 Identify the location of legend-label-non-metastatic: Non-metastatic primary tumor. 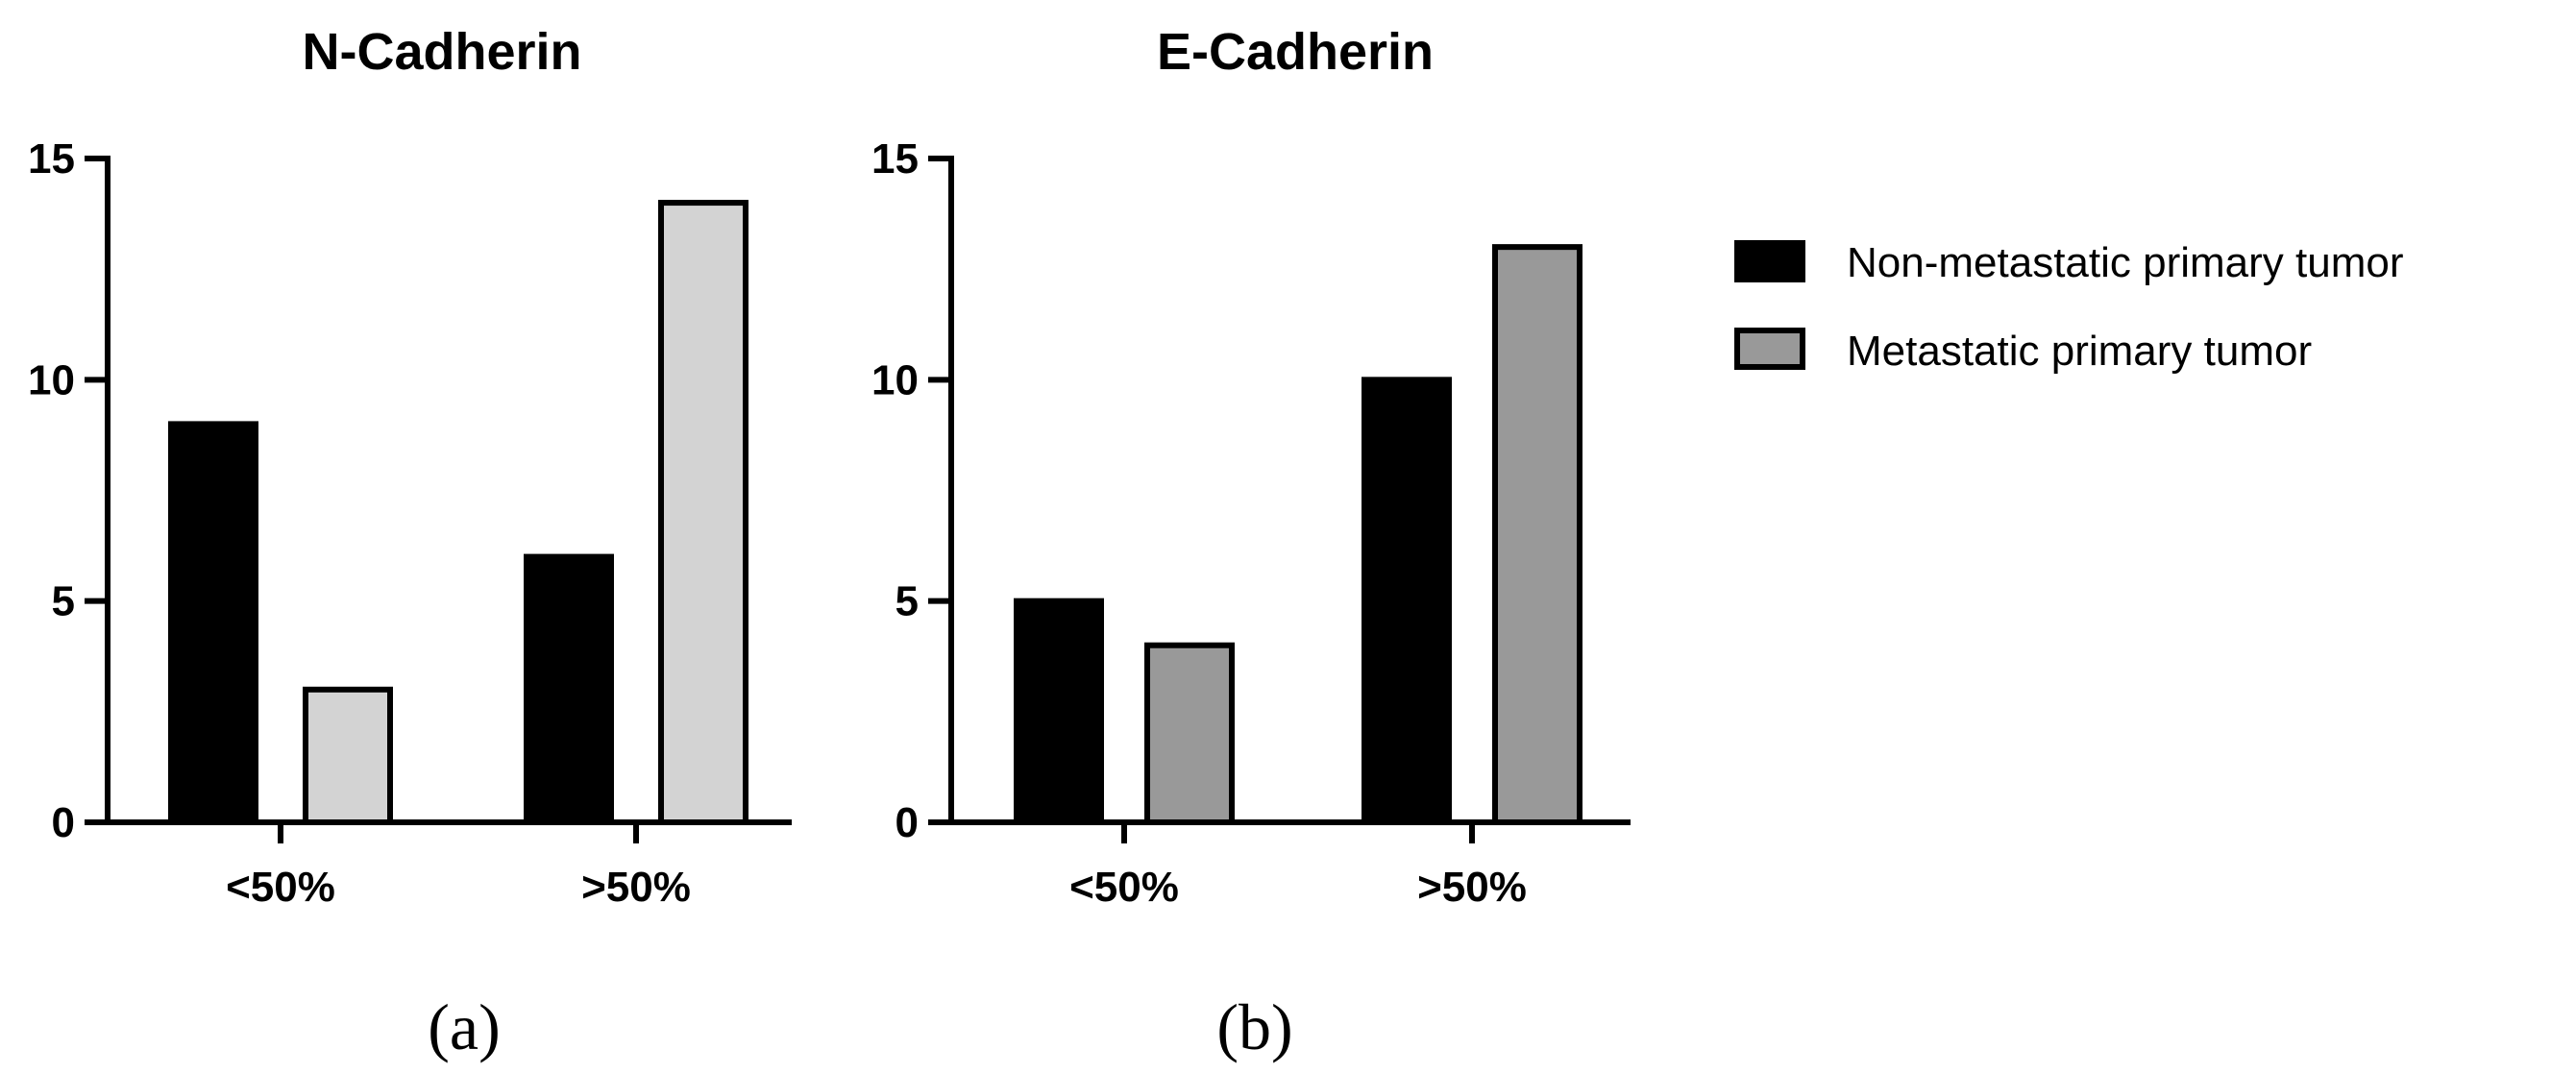
(2125, 262).